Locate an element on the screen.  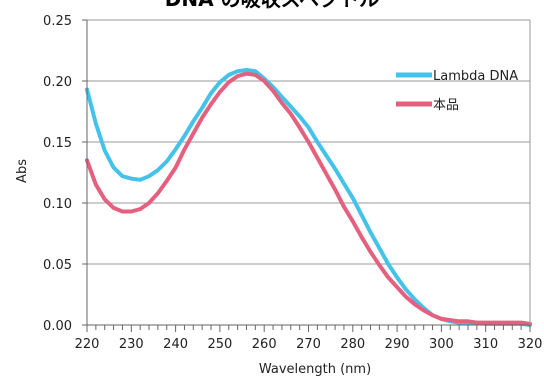
x-tick-label: 310 is located at coordinates (485, 344).